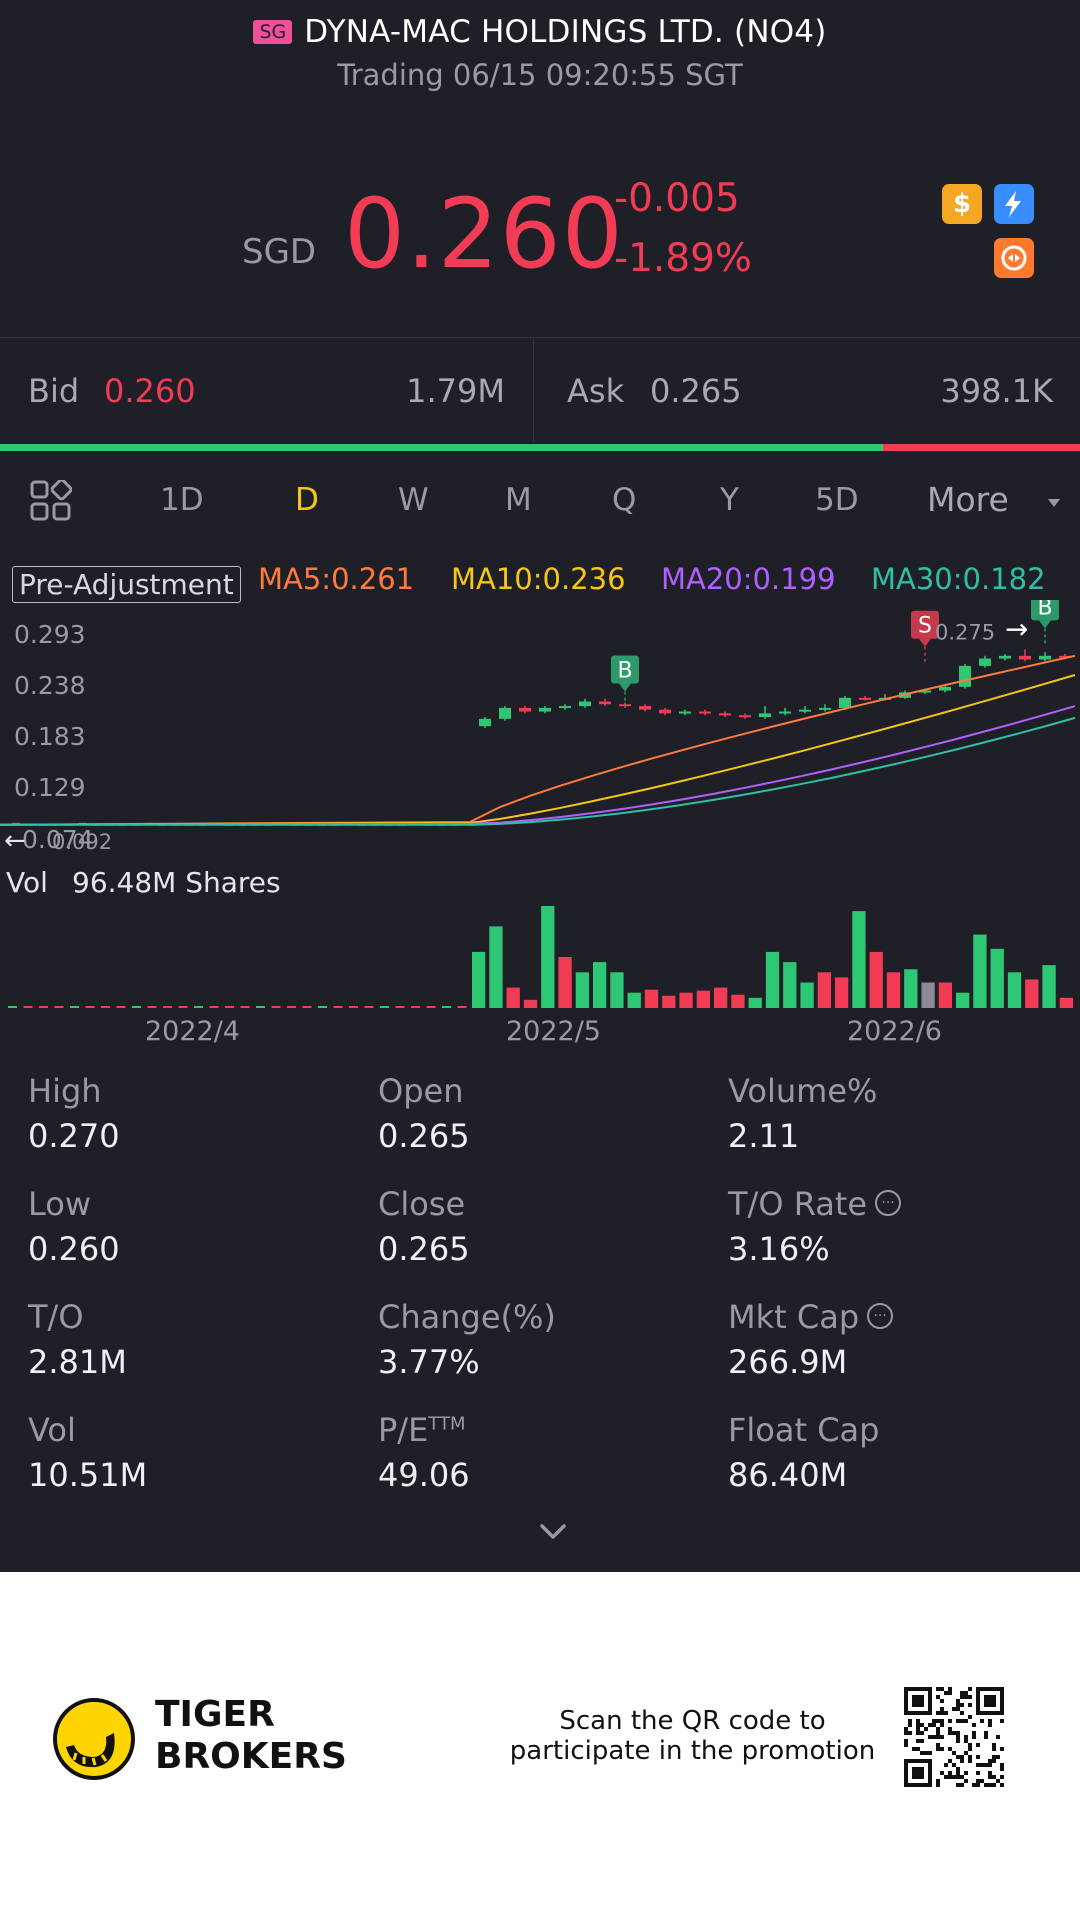 The height and width of the screenshot is (1905, 1080). Describe the element at coordinates (1016, 628) in the screenshot. I see `arrow-right-icon: →` at that location.